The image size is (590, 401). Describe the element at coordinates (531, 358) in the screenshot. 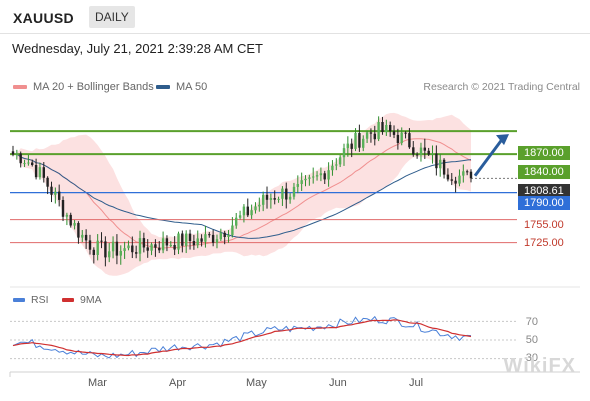

I see `rsi-tick-30: 30` at that location.